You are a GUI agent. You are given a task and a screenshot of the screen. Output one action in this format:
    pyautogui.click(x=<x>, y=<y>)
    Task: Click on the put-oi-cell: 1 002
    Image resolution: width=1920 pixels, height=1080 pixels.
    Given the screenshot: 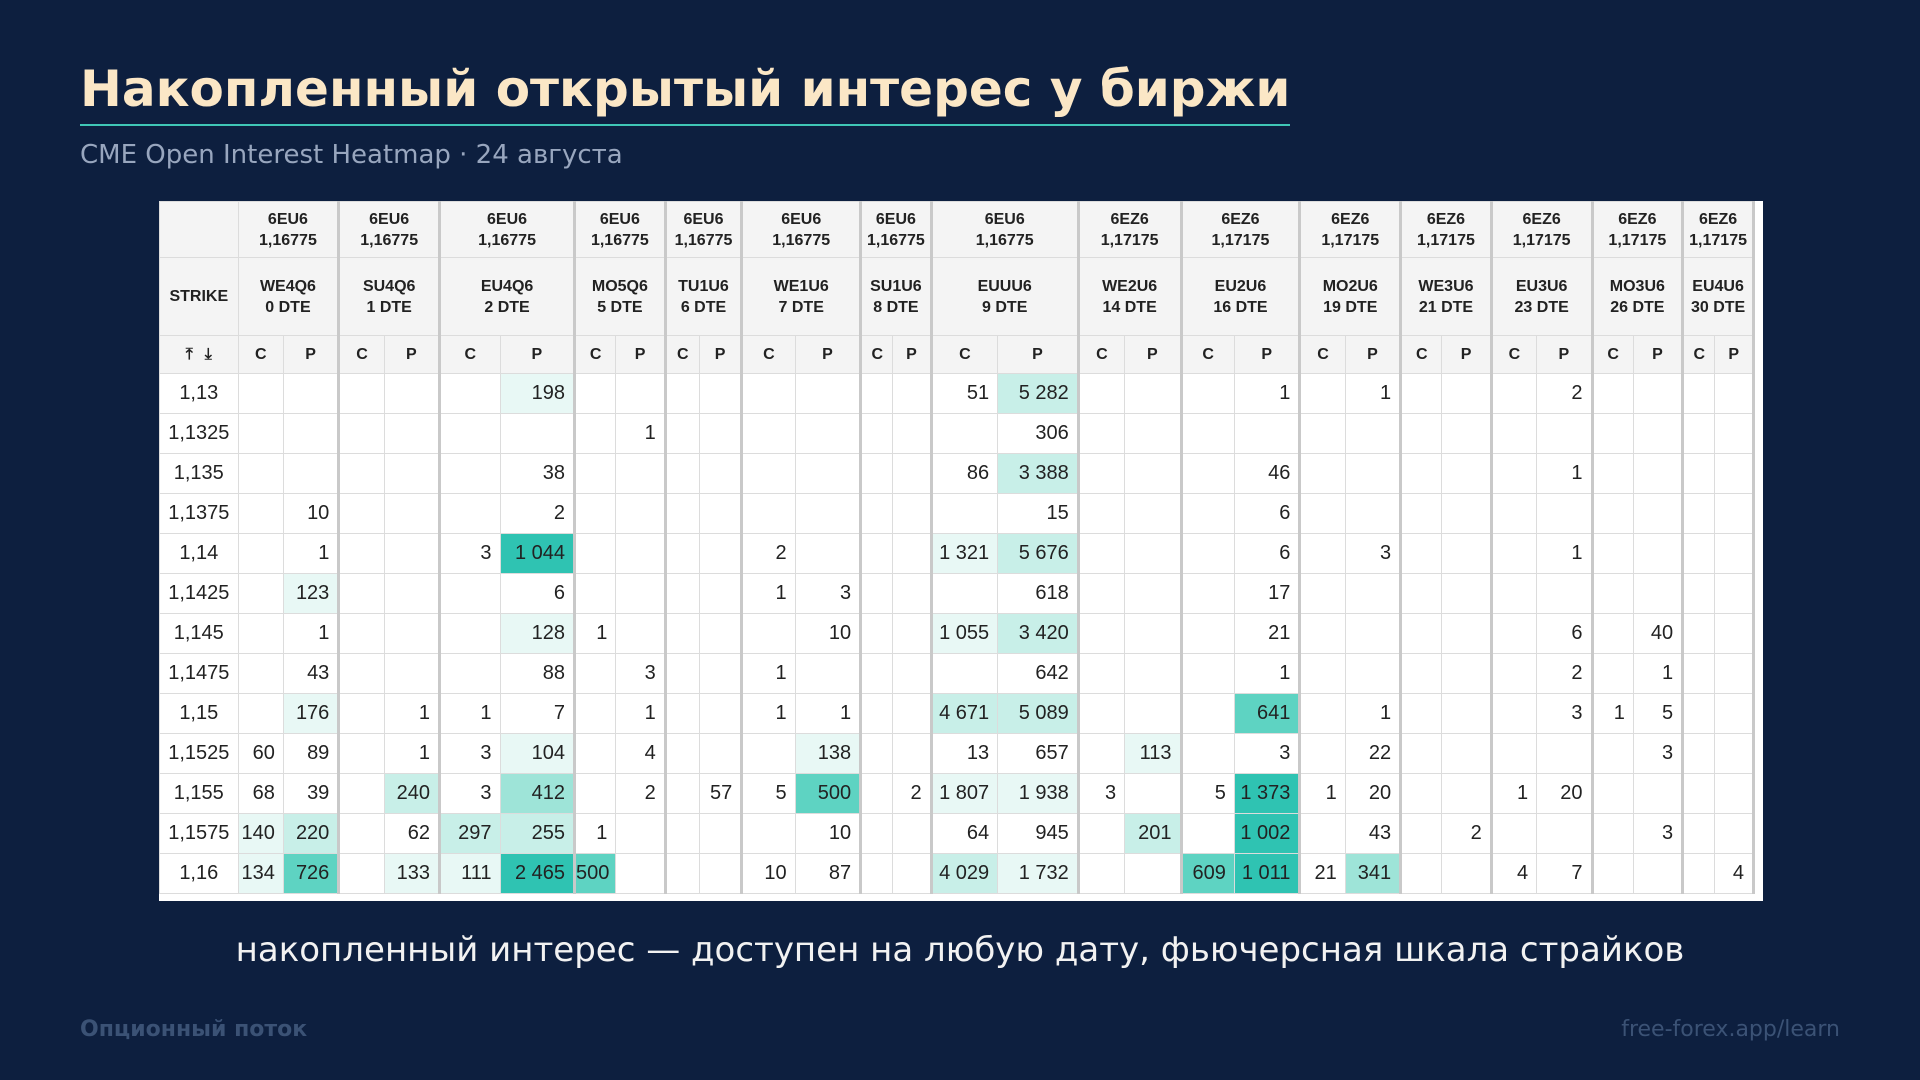 What is the action you would take?
    pyautogui.click(x=1267, y=833)
    